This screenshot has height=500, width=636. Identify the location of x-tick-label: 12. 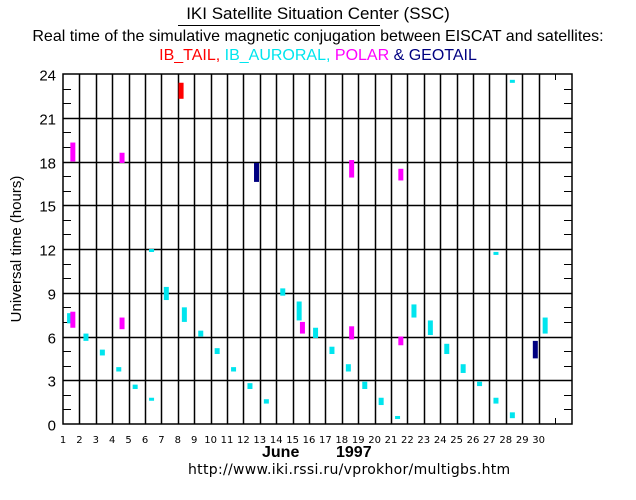
(243, 440).